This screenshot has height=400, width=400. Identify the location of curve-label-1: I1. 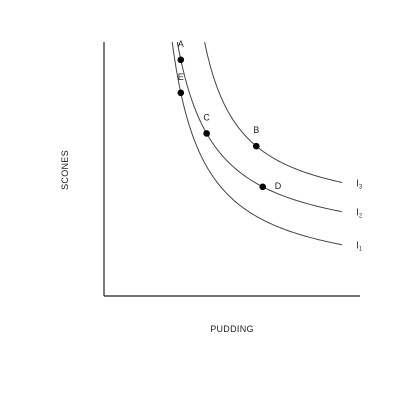
(359, 247).